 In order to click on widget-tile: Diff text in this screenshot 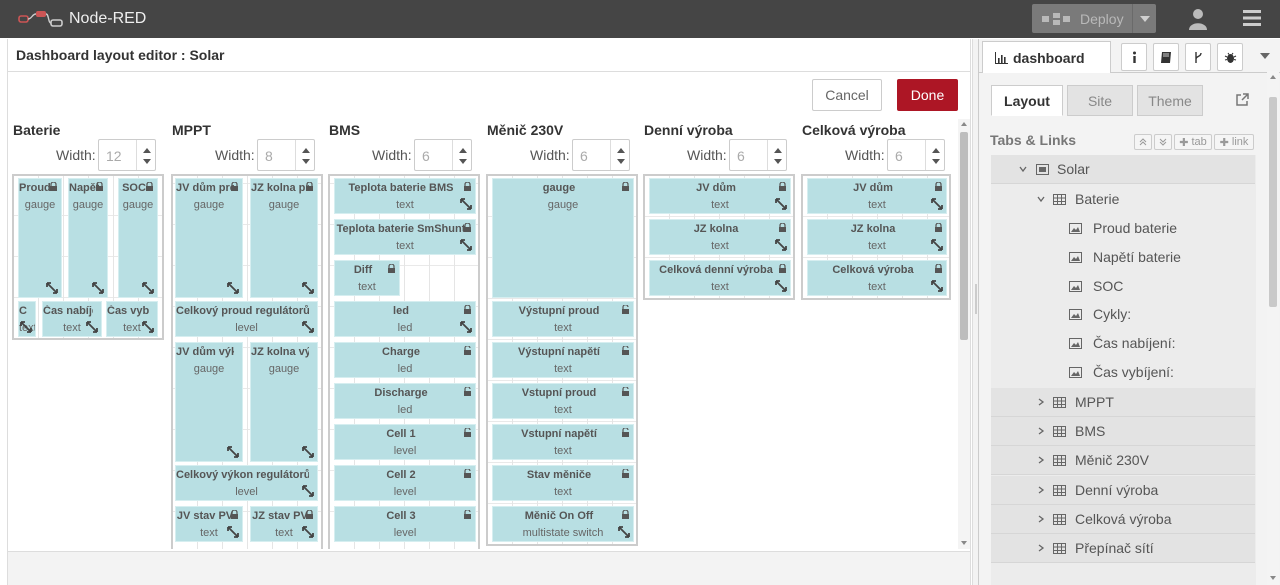, I will do `click(367, 278)`.